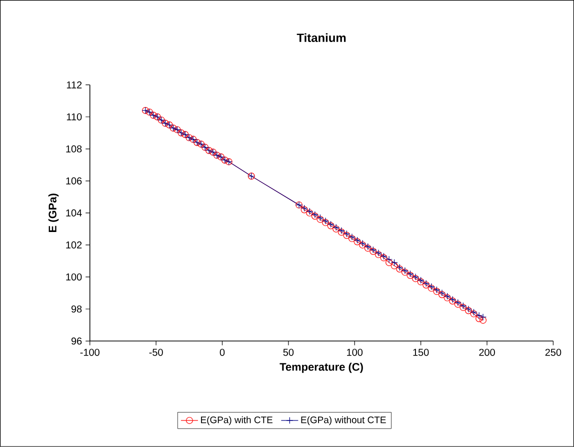 This screenshot has width=574, height=447. What do you see at coordinates (74, 245) in the screenshot?
I see `y-tick-label: 102` at bounding box center [74, 245].